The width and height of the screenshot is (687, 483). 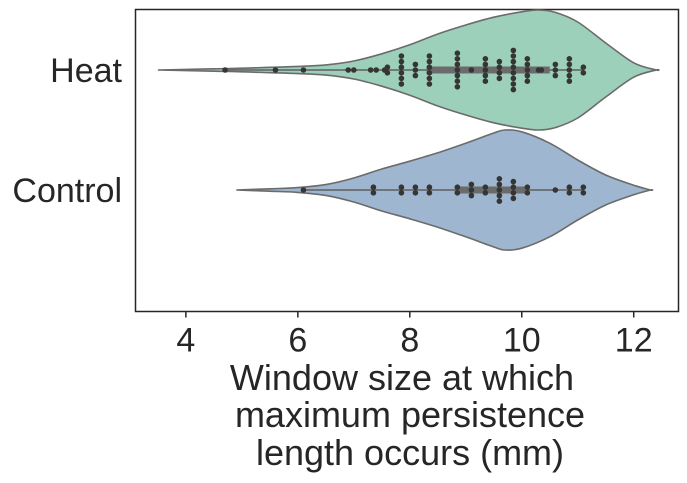 I want to click on x-tick-label: 12, so click(x=634, y=341).